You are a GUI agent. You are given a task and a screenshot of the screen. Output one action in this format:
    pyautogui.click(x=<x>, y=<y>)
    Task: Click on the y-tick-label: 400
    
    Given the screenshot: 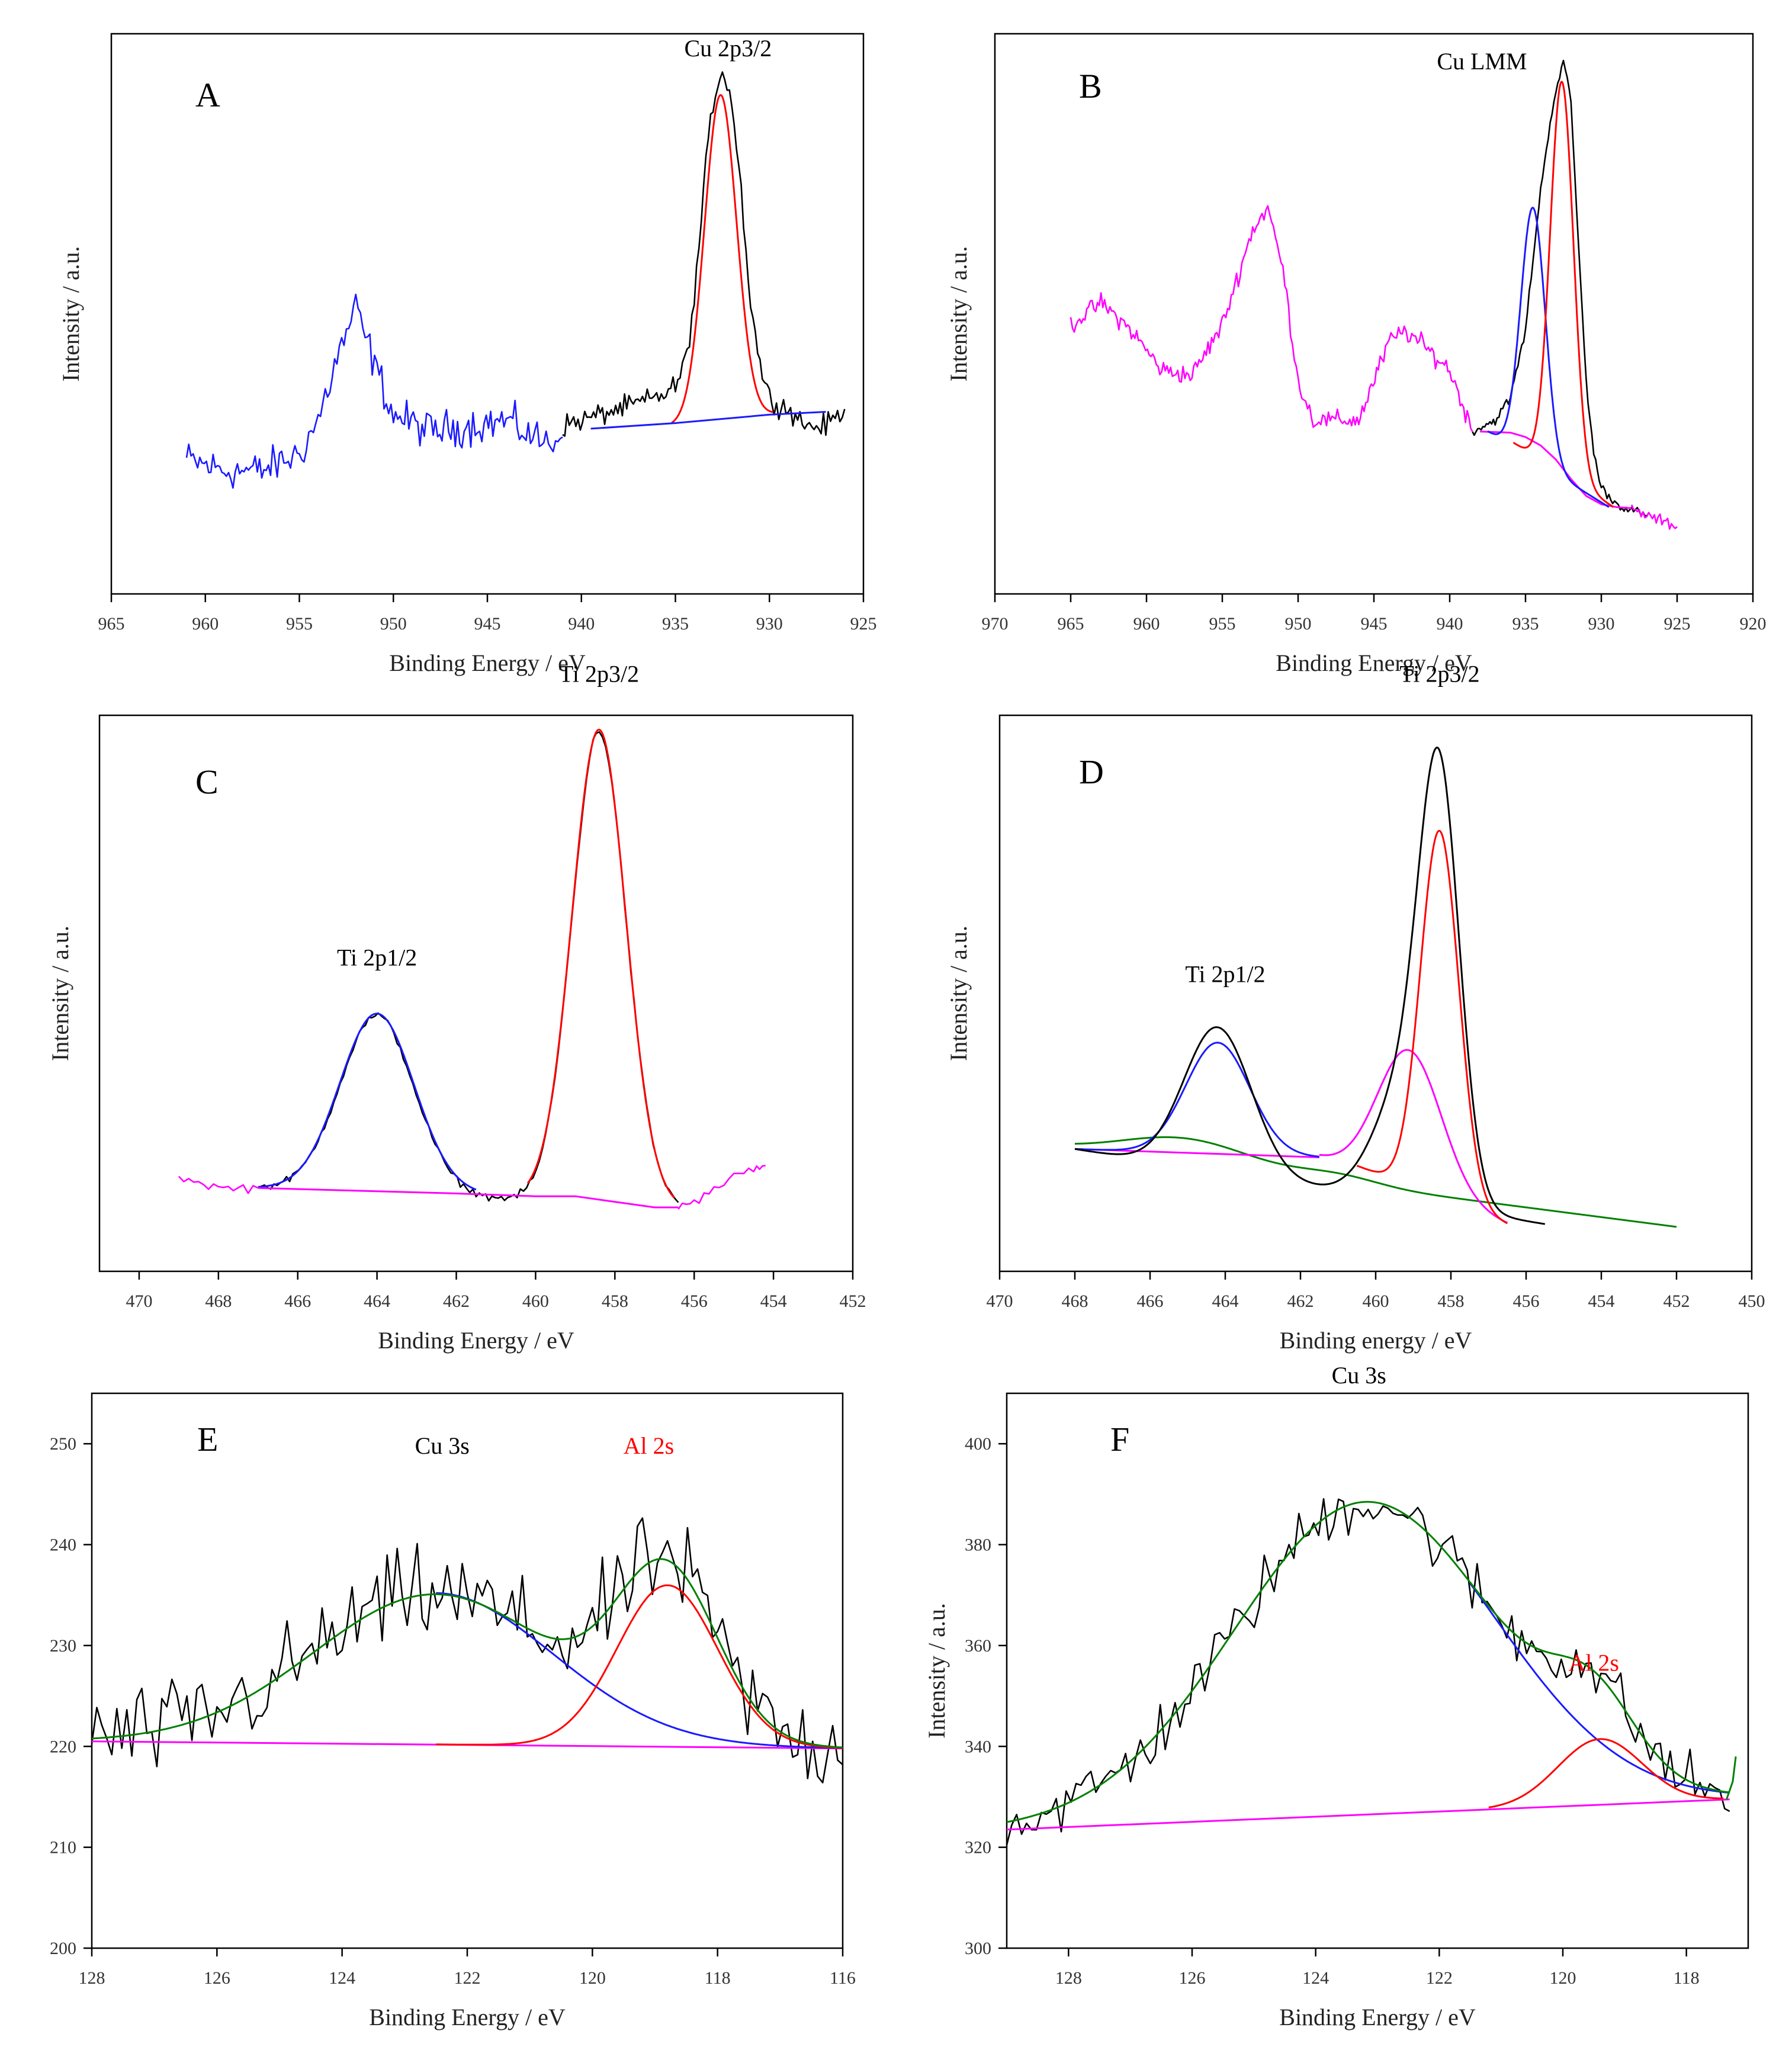 What is the action you would take?
    pyautogui.click(x=978, y=1444)
    